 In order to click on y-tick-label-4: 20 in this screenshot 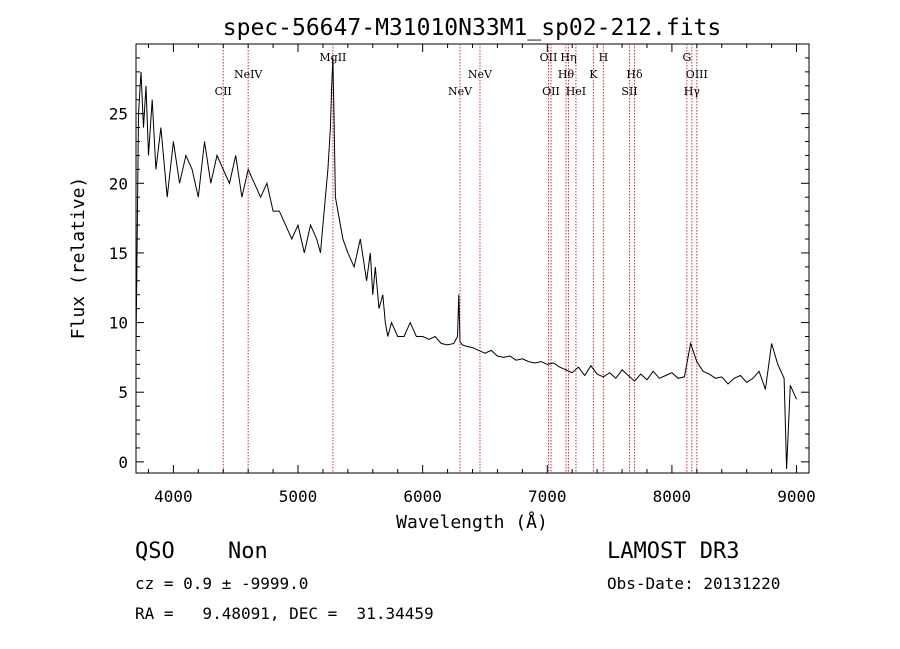, I will do `click(118, 183)`.